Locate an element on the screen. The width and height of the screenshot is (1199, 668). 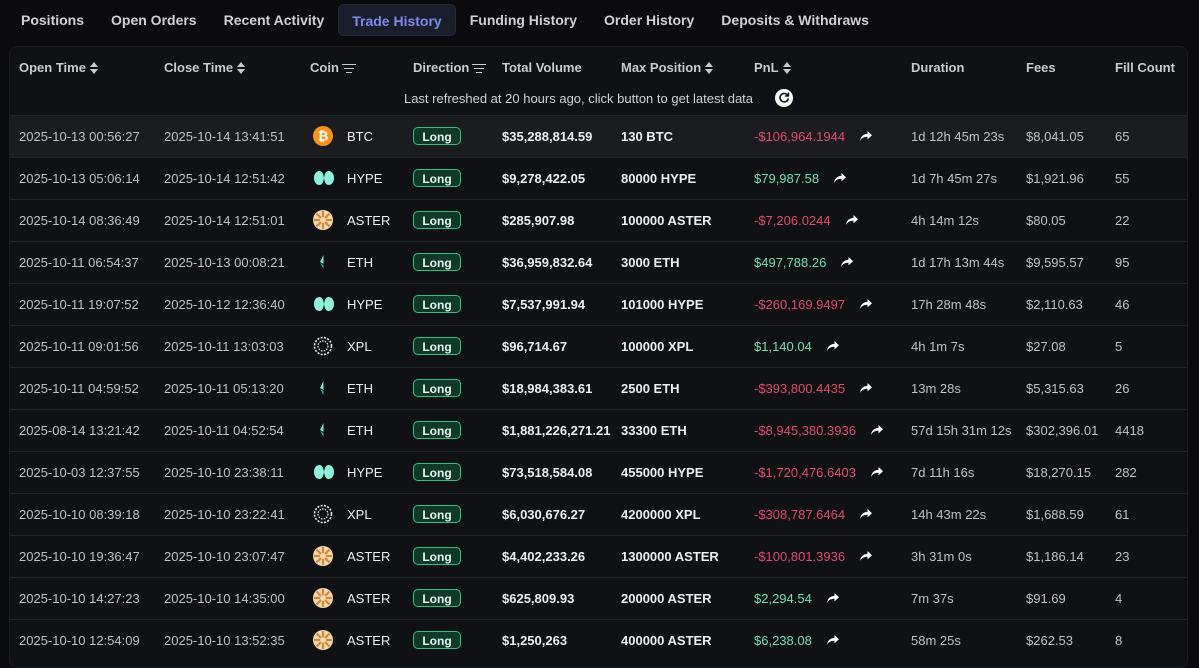
pnl-cell: -$7,206.0244 is located at coordinates (806, 221).